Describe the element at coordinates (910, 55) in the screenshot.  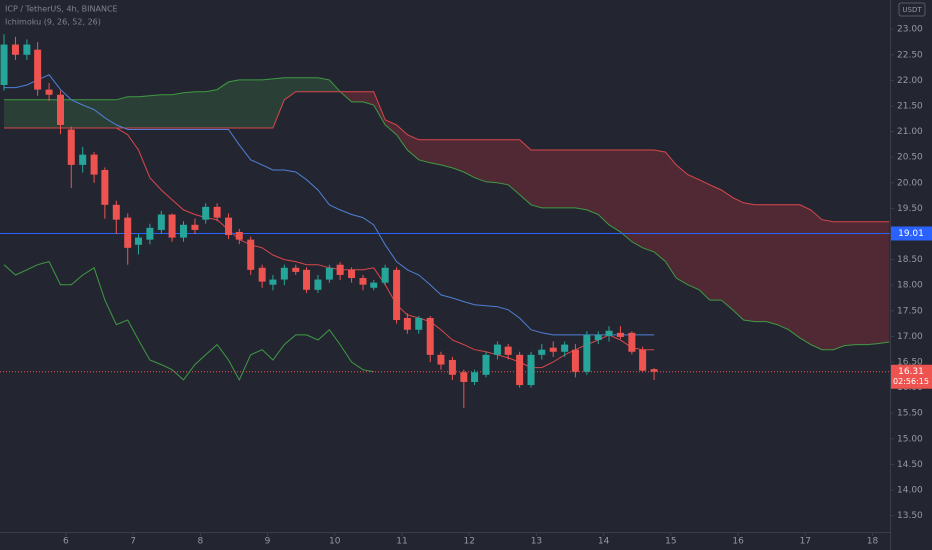
I see `y-tick-label: 22.50` at that location.